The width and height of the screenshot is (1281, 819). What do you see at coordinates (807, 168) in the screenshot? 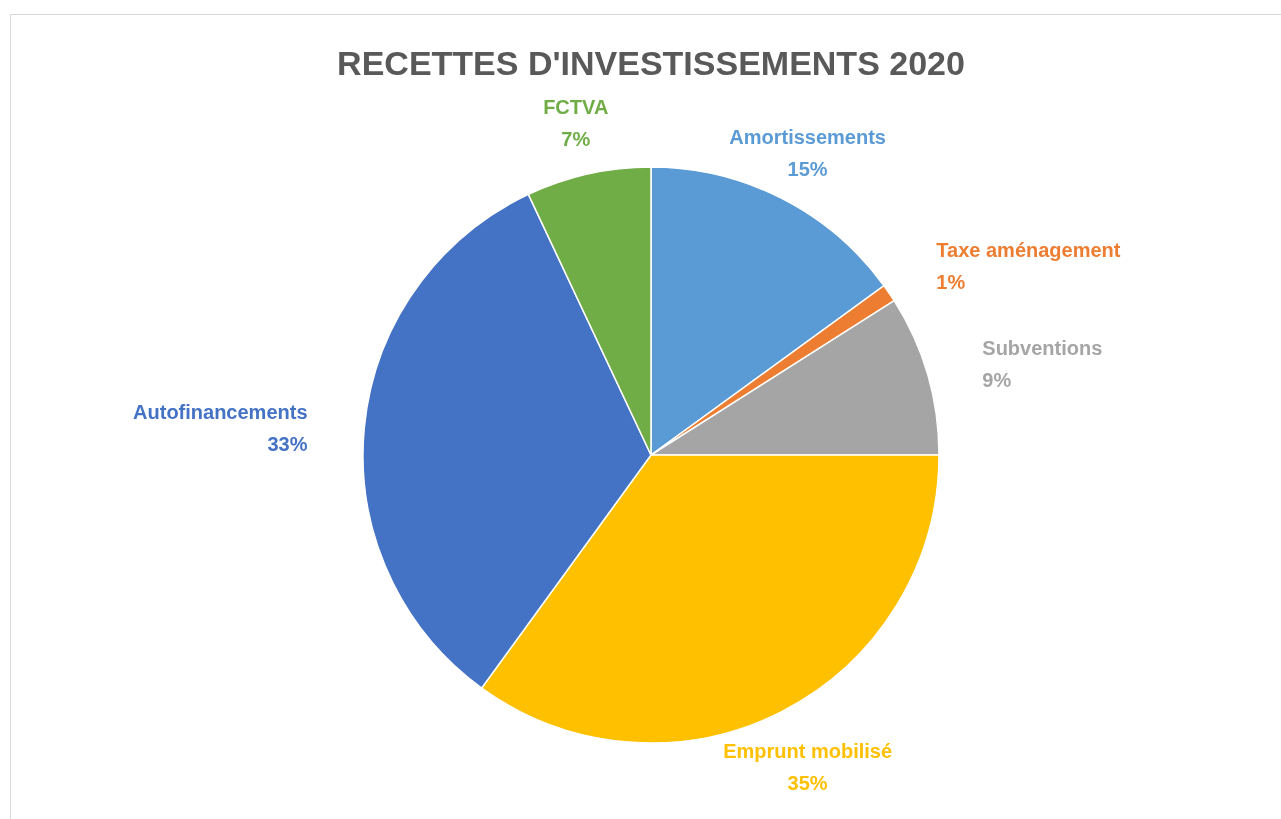
I see `data-label: 15%` at bounding box center [807, 168].